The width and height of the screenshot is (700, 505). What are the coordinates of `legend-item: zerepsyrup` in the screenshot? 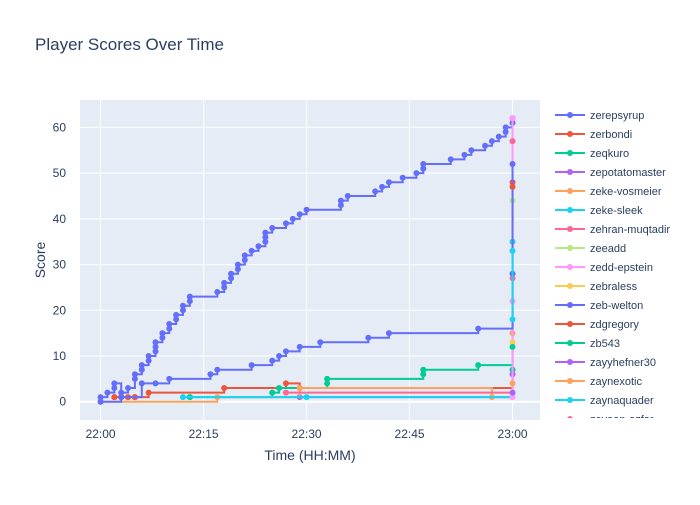 It's located at (599, 116).